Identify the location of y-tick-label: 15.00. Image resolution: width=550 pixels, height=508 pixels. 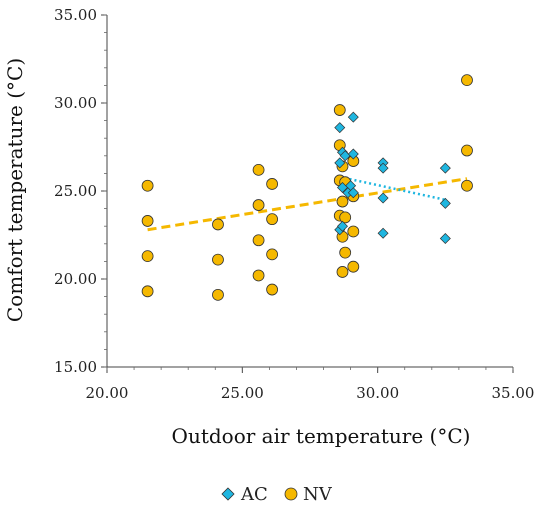
(75, 367).